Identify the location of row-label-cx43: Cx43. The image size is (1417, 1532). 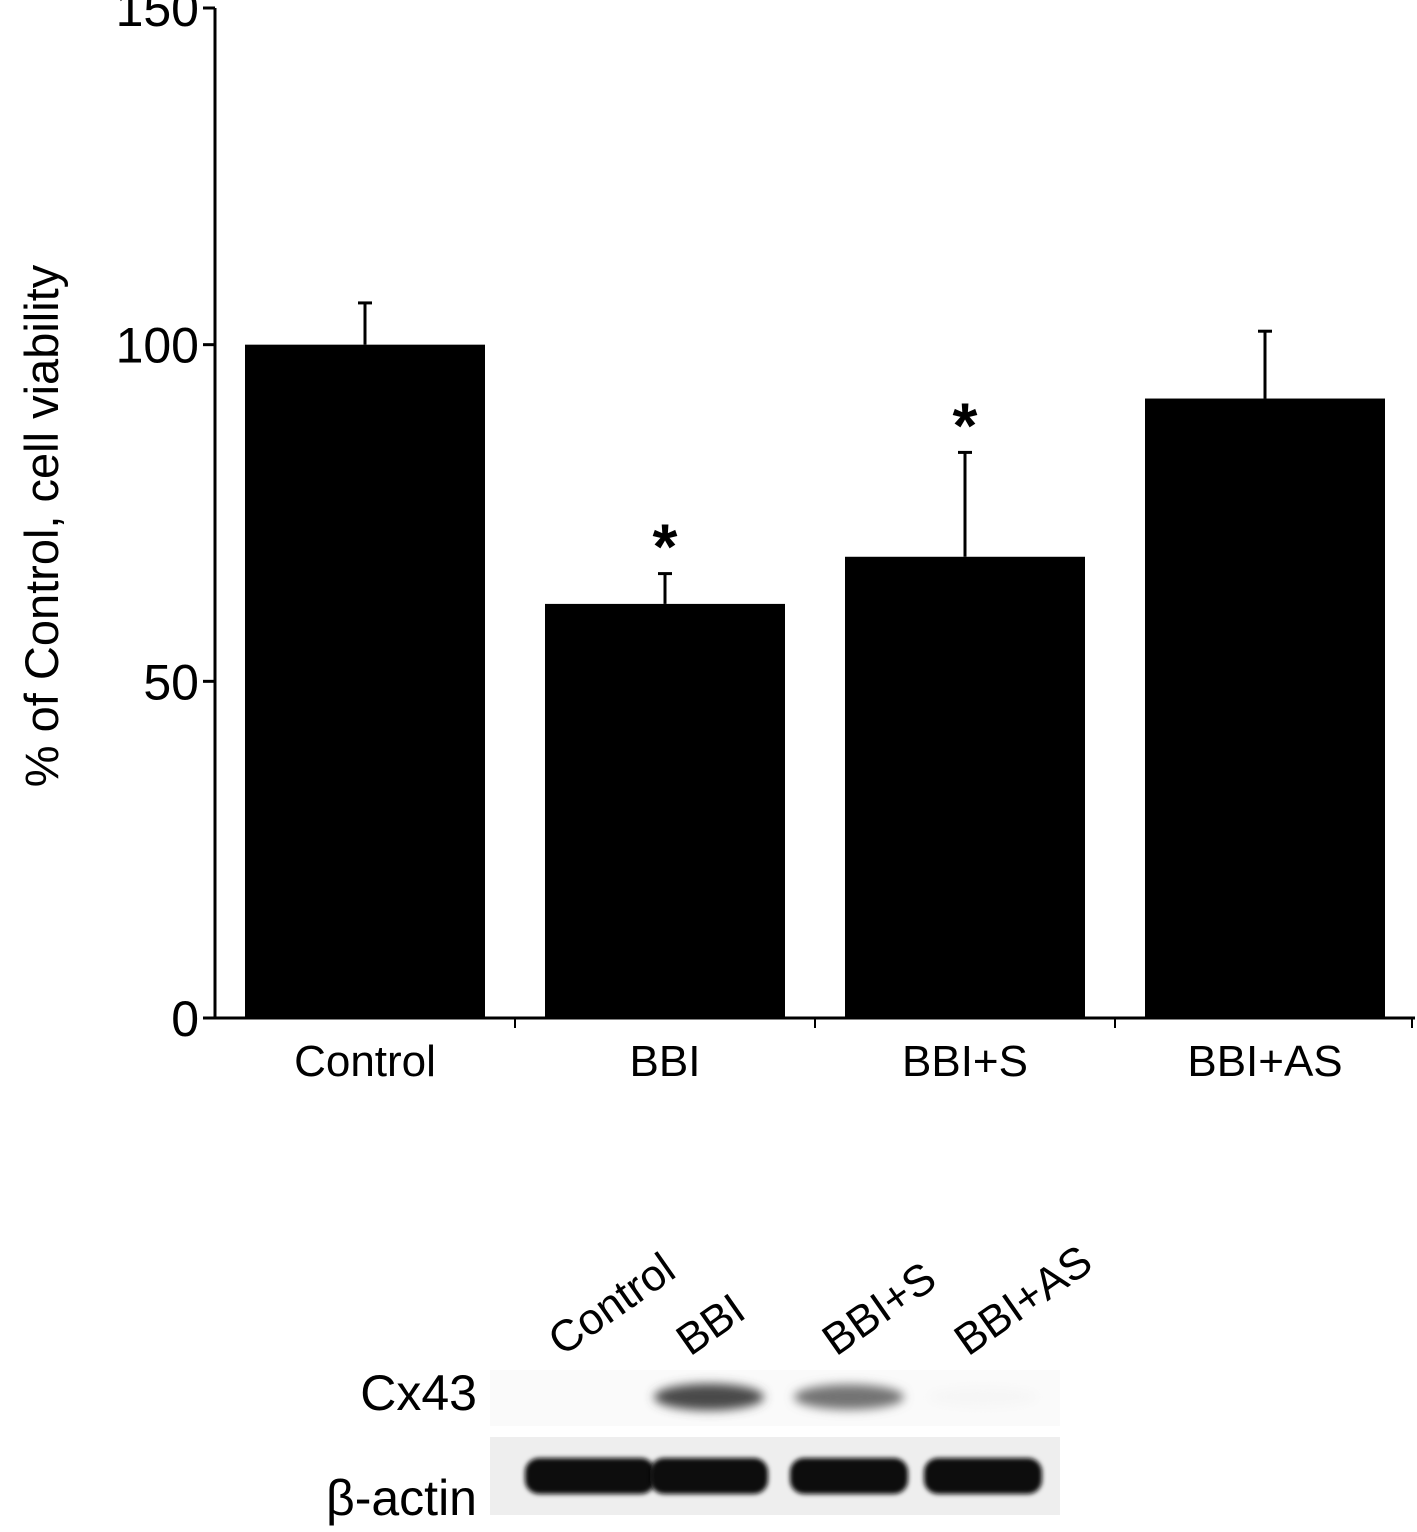
(418, 1393).